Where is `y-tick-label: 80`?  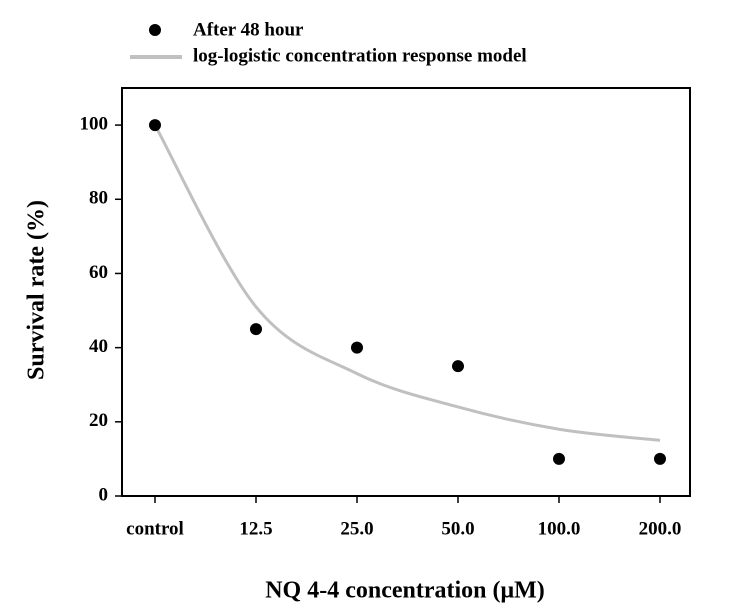 y-tick-label: 80 is located at coordinates (98, 198).